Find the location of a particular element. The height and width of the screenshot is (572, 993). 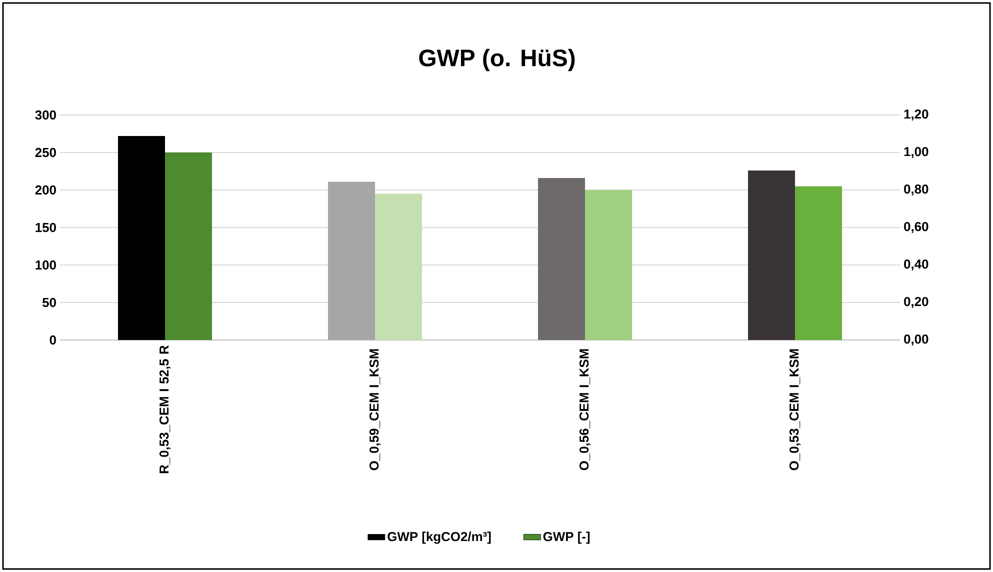

legend-label: GWP [-] is located at coordinates (566, 538).